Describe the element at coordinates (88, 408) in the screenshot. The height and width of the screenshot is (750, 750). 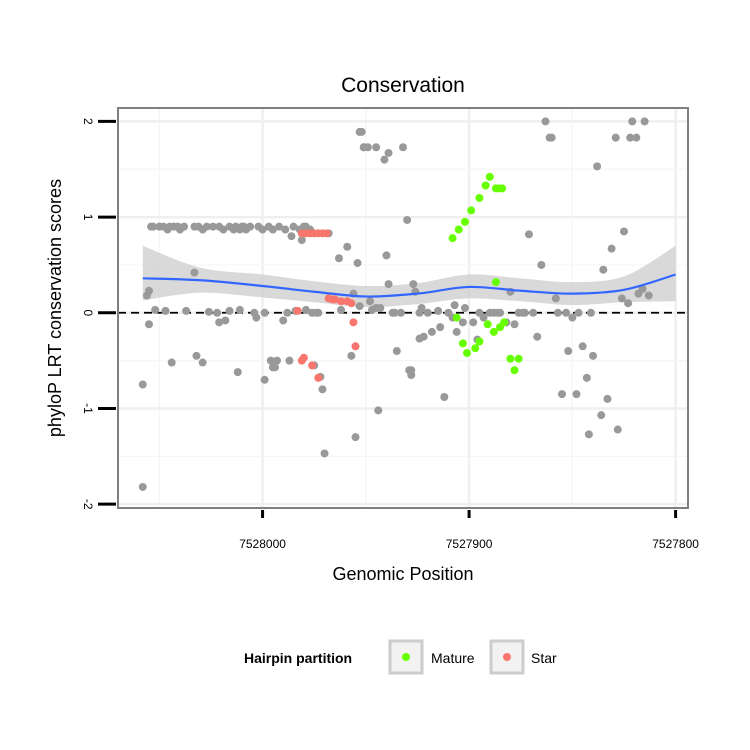
I see `y-tick-label: -1` at that location.